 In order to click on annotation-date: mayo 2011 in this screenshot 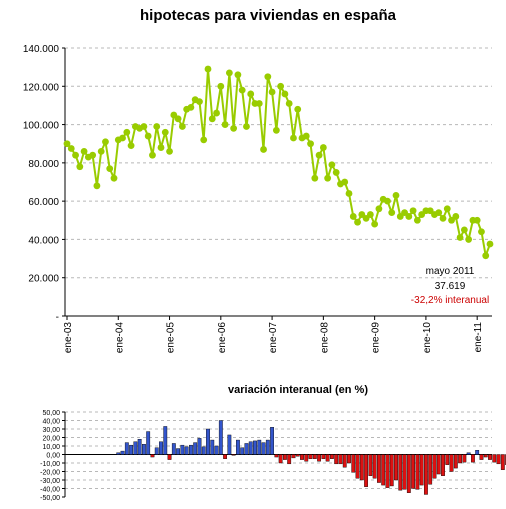, I will do `click(450, 271)`.